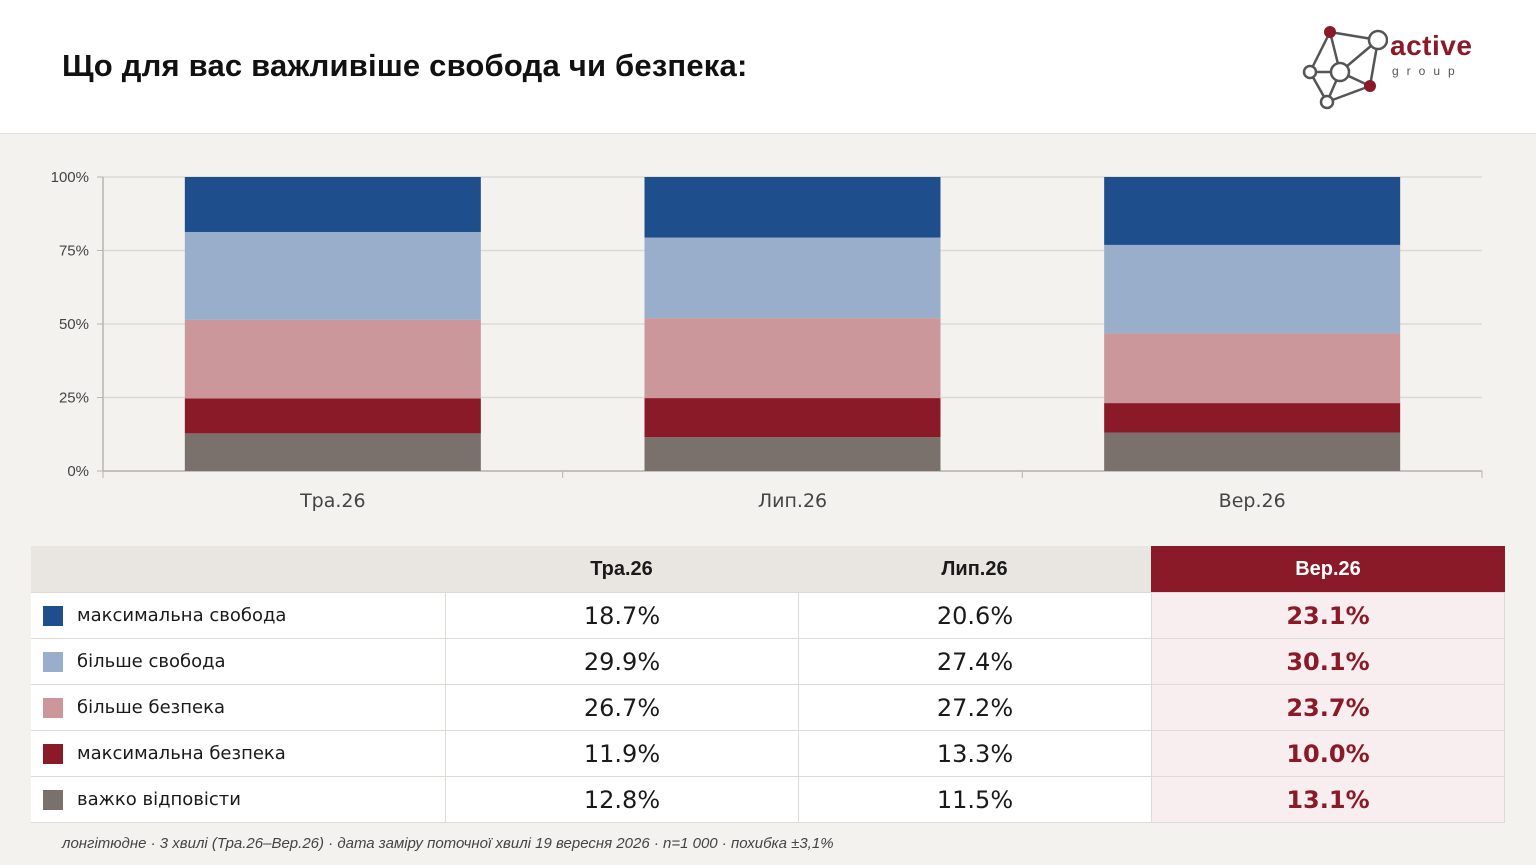 This screenshot has width=1536, height=865. What do you see at coordinates (78, 471) in the screenshot?
I see `y-tick-label: 0%` at bounding box center [78, 471].